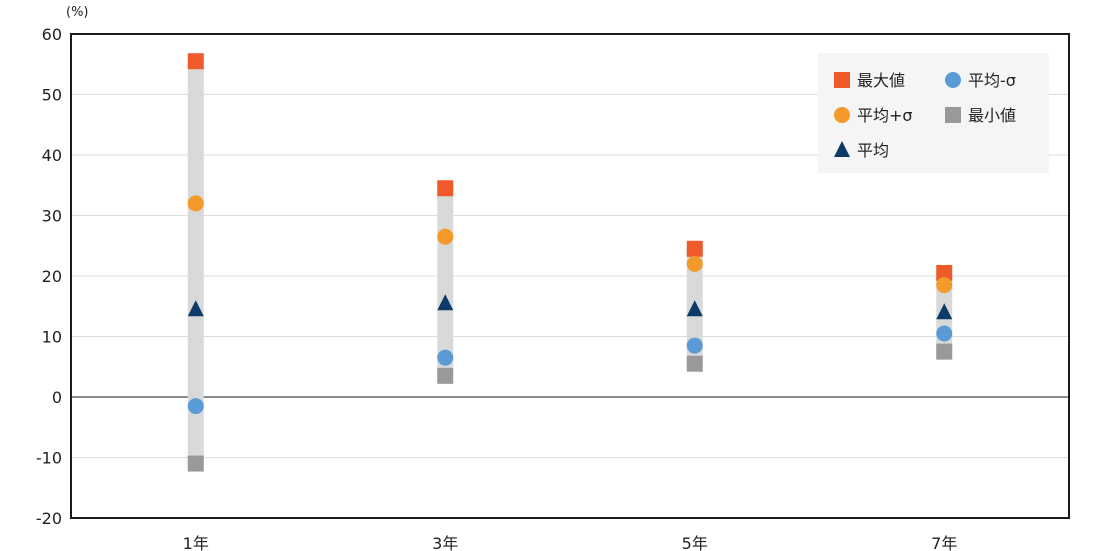 The image size is (1100, 551). What do you see at coordinates (570, 542) in the screenshot?
I see `x-axis-ticks: 1年 3年 5年 7年` at bounding box center [570, 542].